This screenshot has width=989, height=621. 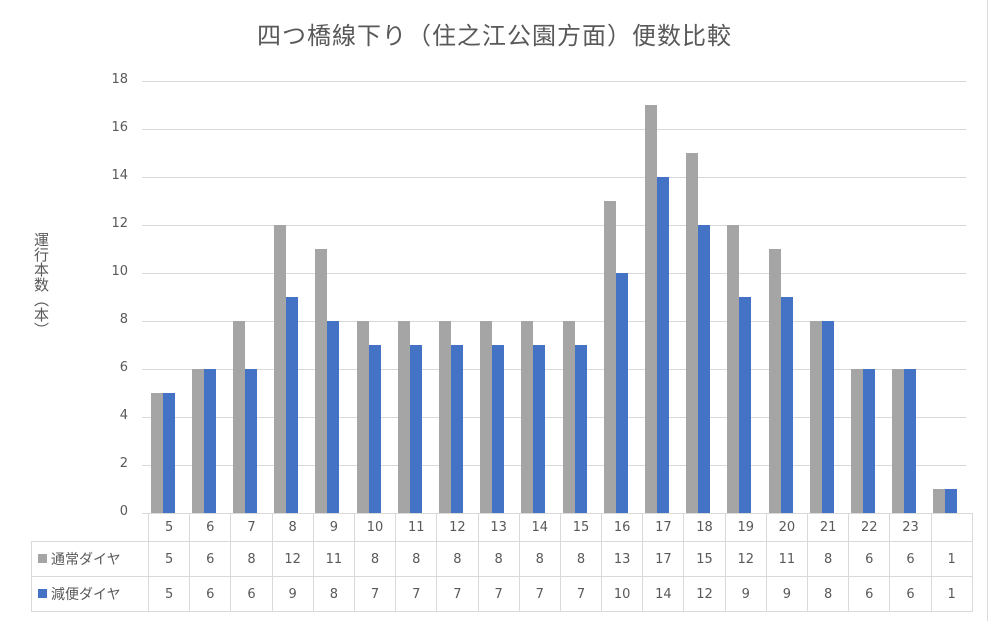 What do you see at coordinates (119, 271) in the screenshot?
I see `y-tick-label: 10` at bounding box center [119, 271].